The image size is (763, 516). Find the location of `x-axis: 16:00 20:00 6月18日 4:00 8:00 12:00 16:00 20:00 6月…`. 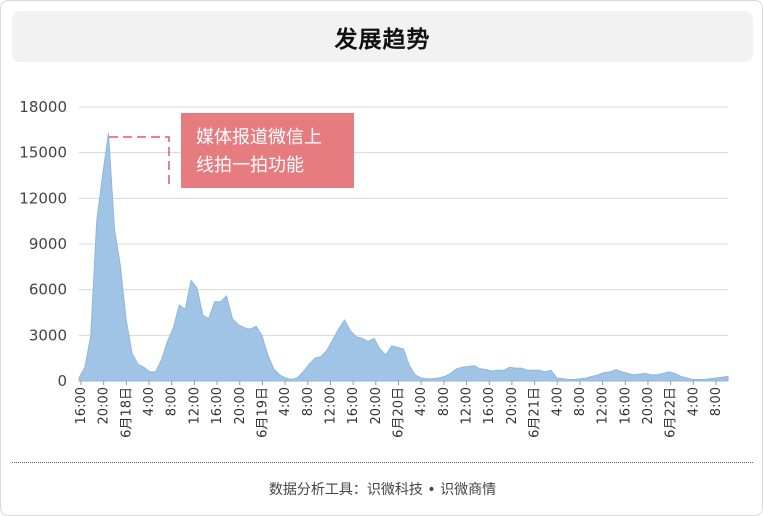

x-axis: 16:00 20:00 6月18日 4:00 8:00 12:00 16:00 20:00 6月… is located at coordinates (399, 409).